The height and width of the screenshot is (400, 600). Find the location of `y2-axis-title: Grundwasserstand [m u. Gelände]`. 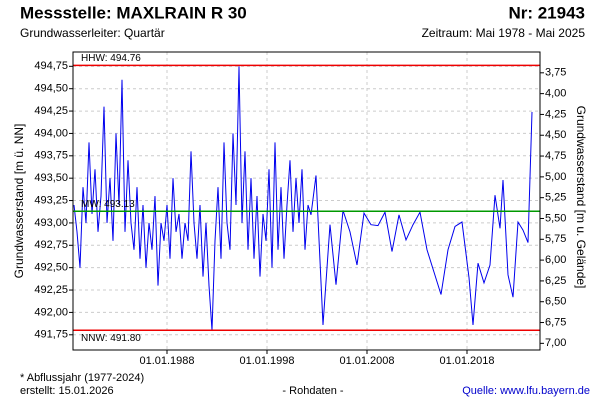

y2-axis-title: Grundwasserstand [m u. Gelände] is located at coordinates (581, 197).